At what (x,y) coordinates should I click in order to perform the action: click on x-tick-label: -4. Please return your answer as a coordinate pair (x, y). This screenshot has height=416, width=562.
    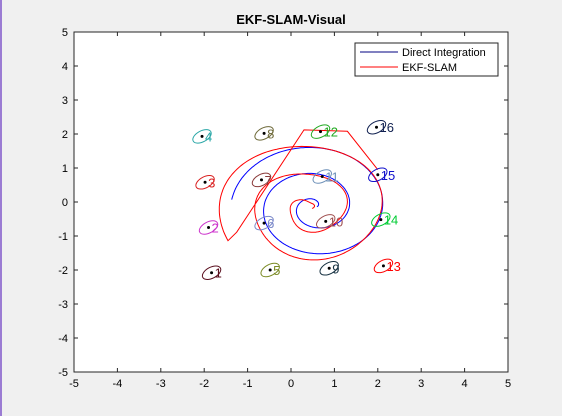
    Looking at the image, I should click on (118, 384).